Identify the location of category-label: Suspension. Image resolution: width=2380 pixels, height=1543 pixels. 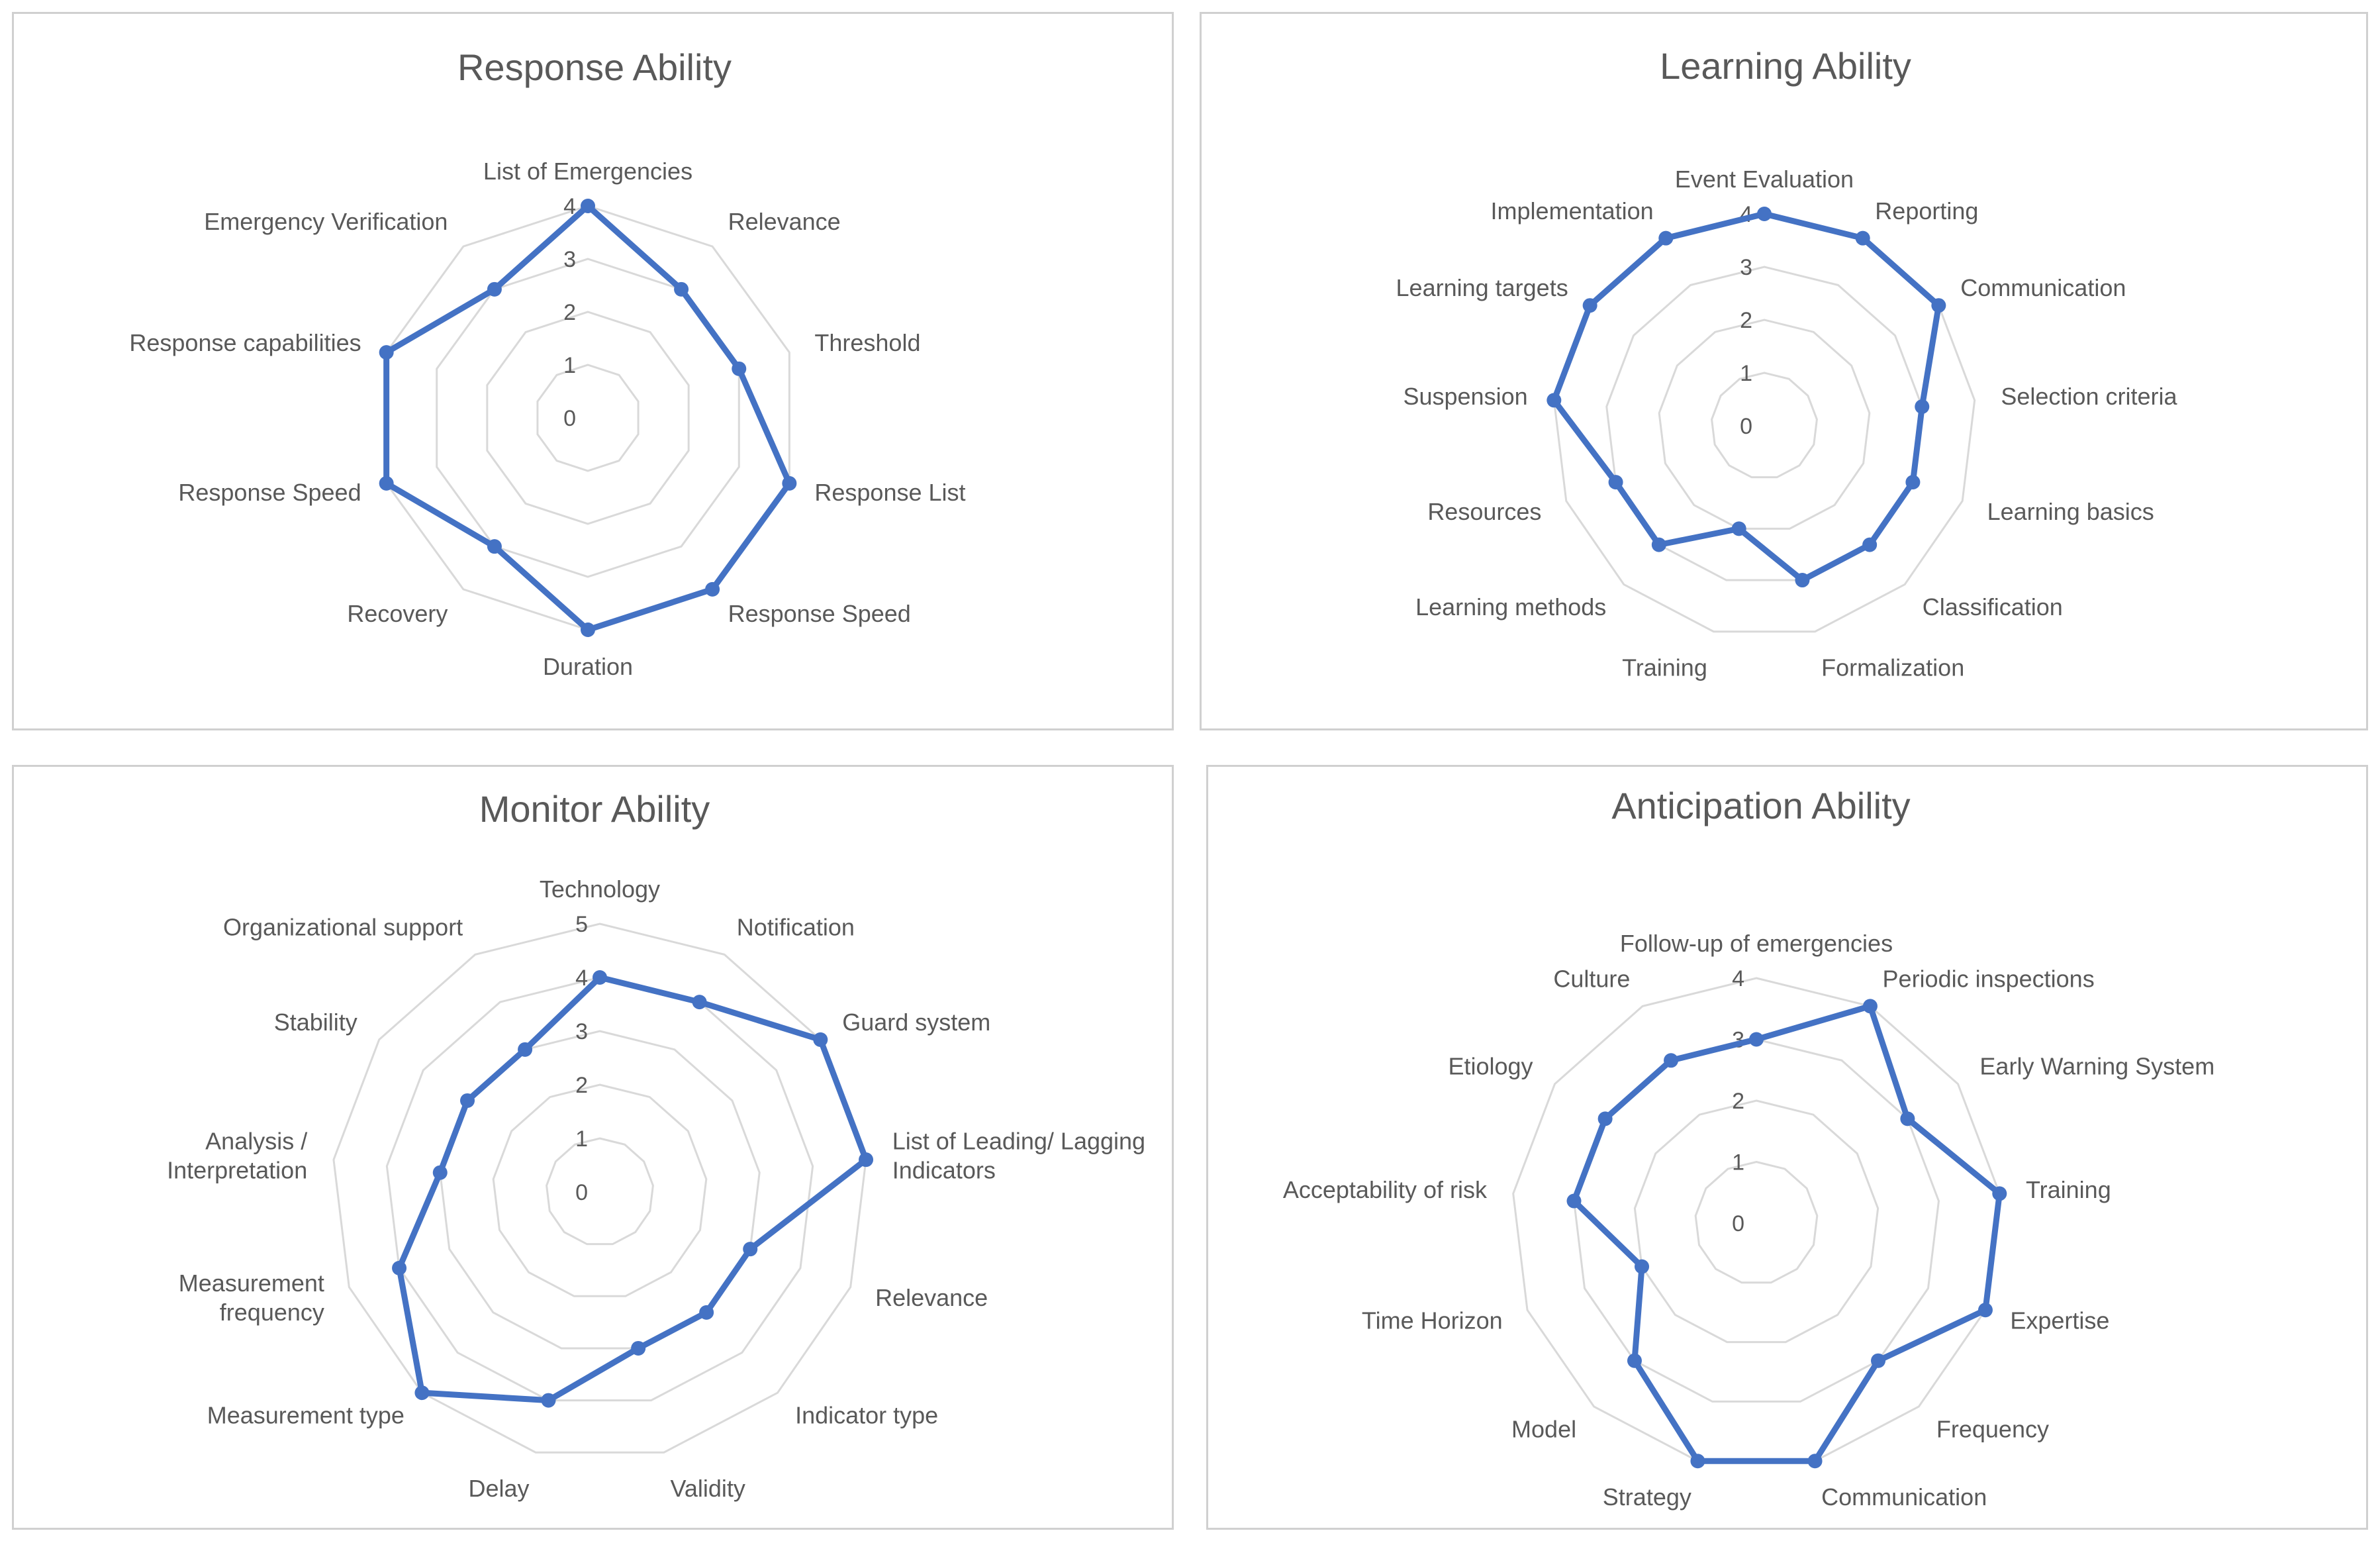
(1465, 396).